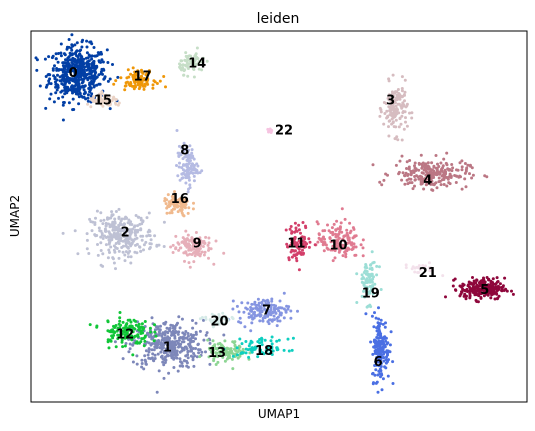 The image size is (535, 431). What do you see at coordinates (123, 334) in the screenshot?
I see `cluster-12-points` at bounding box center [123, 334].